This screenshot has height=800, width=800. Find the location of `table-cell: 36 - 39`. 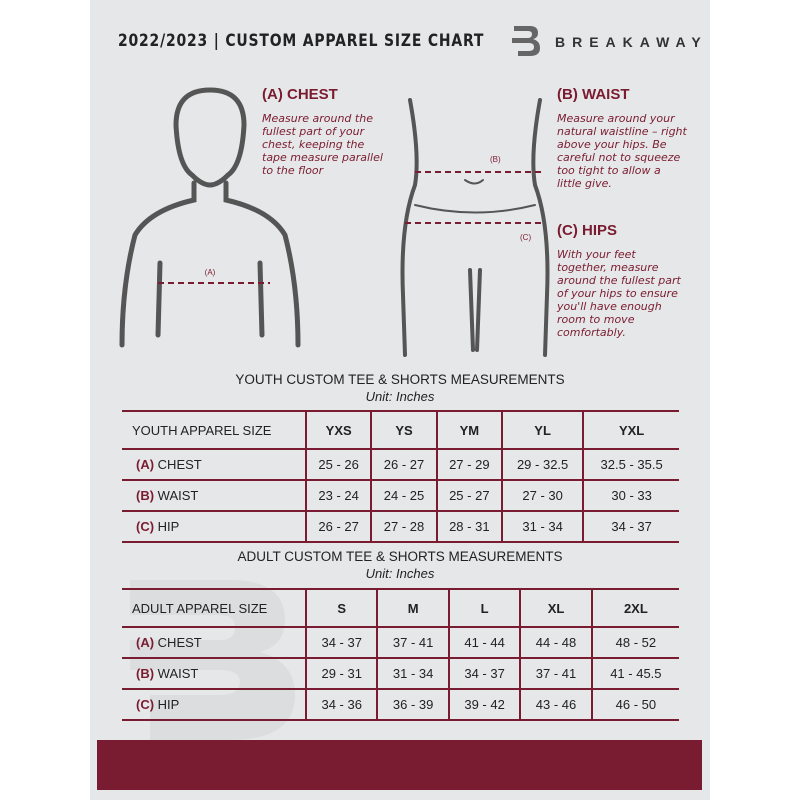

table-cell: 36 - 39 is located at coordinates (412, 704).